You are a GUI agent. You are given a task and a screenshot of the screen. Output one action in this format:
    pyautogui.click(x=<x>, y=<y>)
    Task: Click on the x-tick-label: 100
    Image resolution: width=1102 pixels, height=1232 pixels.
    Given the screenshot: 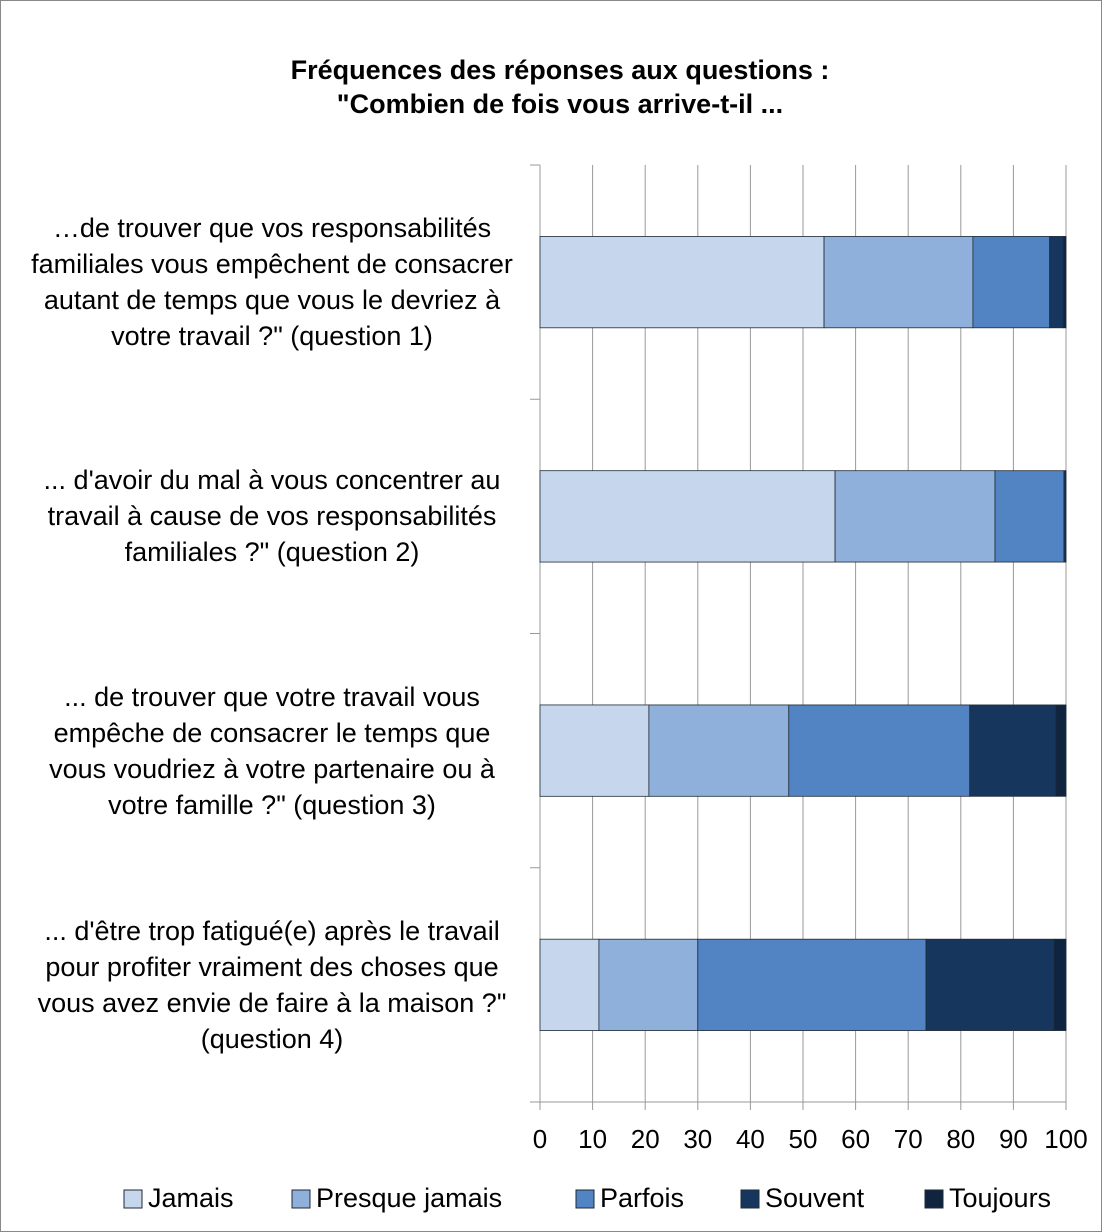 What is the action you would take?
    pyautogui.click(x=1065, y=1139)
    